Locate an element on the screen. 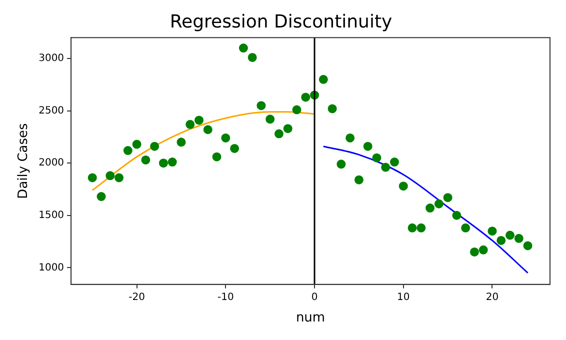 The image size is (566, 340). x-tick-label: 20 is located at coordinates (492, 297).